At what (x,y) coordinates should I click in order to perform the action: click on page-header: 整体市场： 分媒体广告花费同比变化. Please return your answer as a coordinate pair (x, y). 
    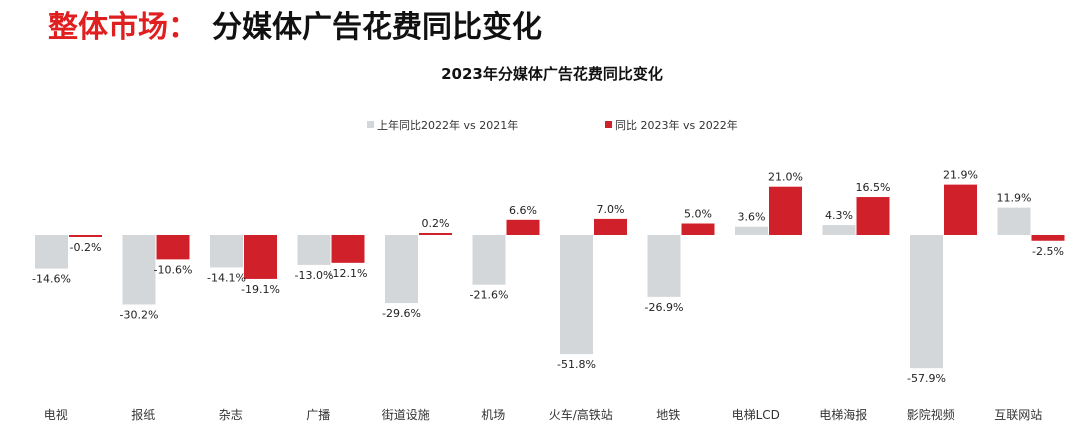
    Looking at the image, I should click on (295, 24).